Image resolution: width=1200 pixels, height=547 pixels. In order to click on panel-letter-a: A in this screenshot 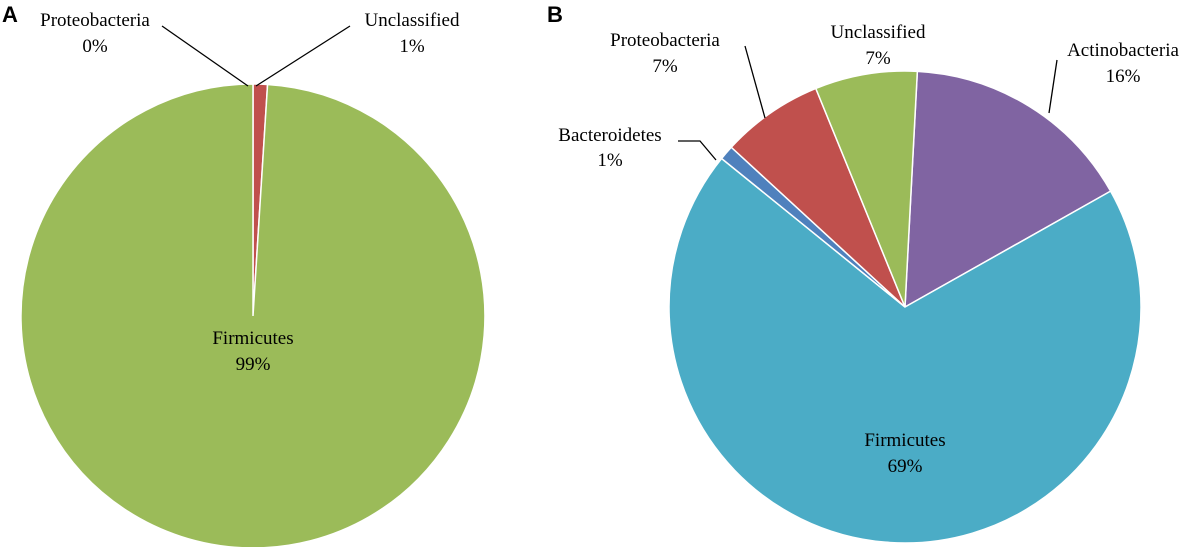, I will do `click(10, 14)`.